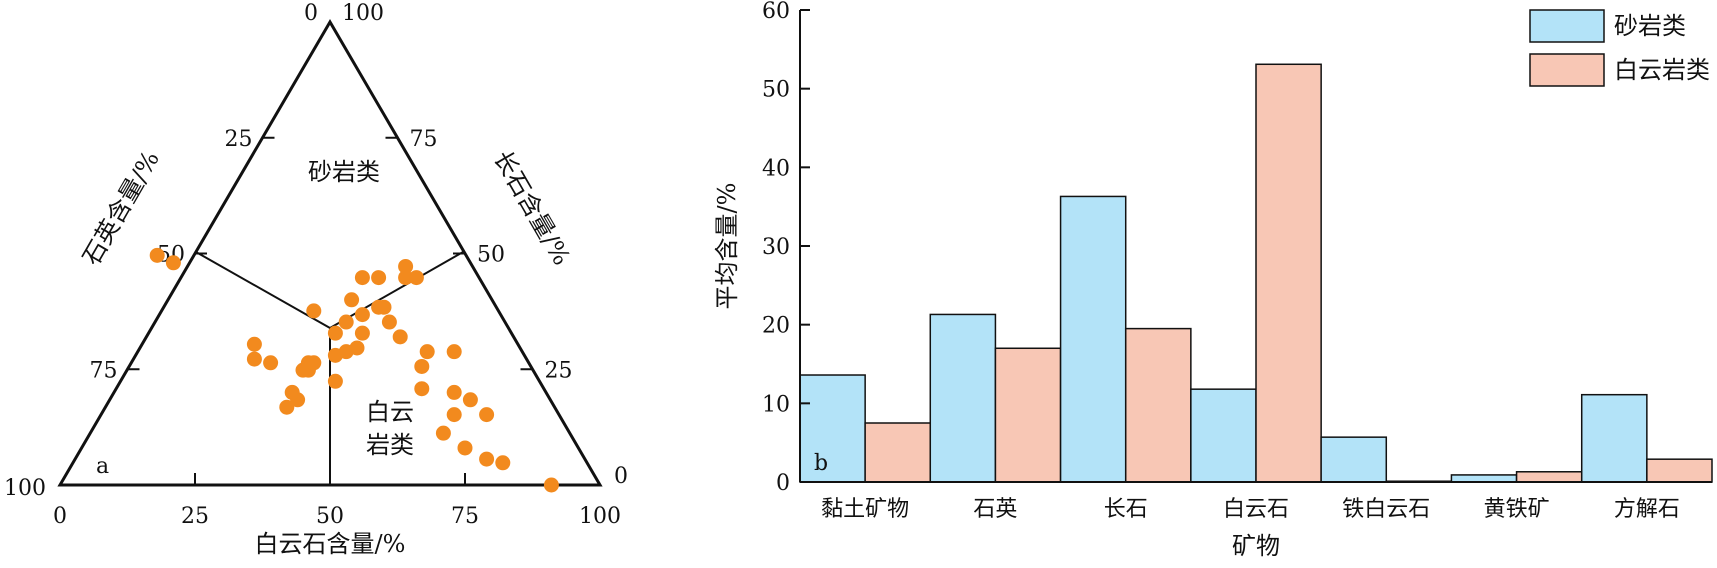 This screenshot has height=568, width=1717. I want to click on y-tick-label: 50, so click(776, 90).